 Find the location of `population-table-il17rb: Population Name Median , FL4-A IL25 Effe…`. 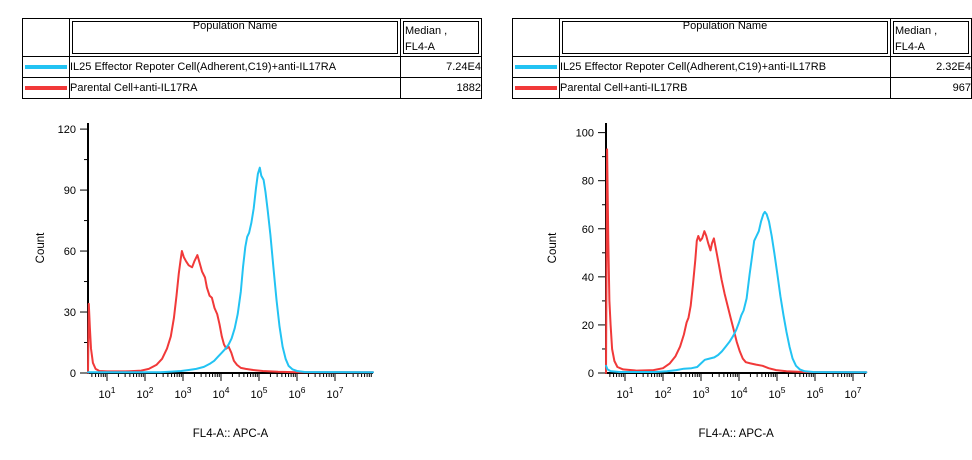

population-table-il17rb: Population Name Median , FL4-A IL25 Effe… is located at coordinates (742, 58).